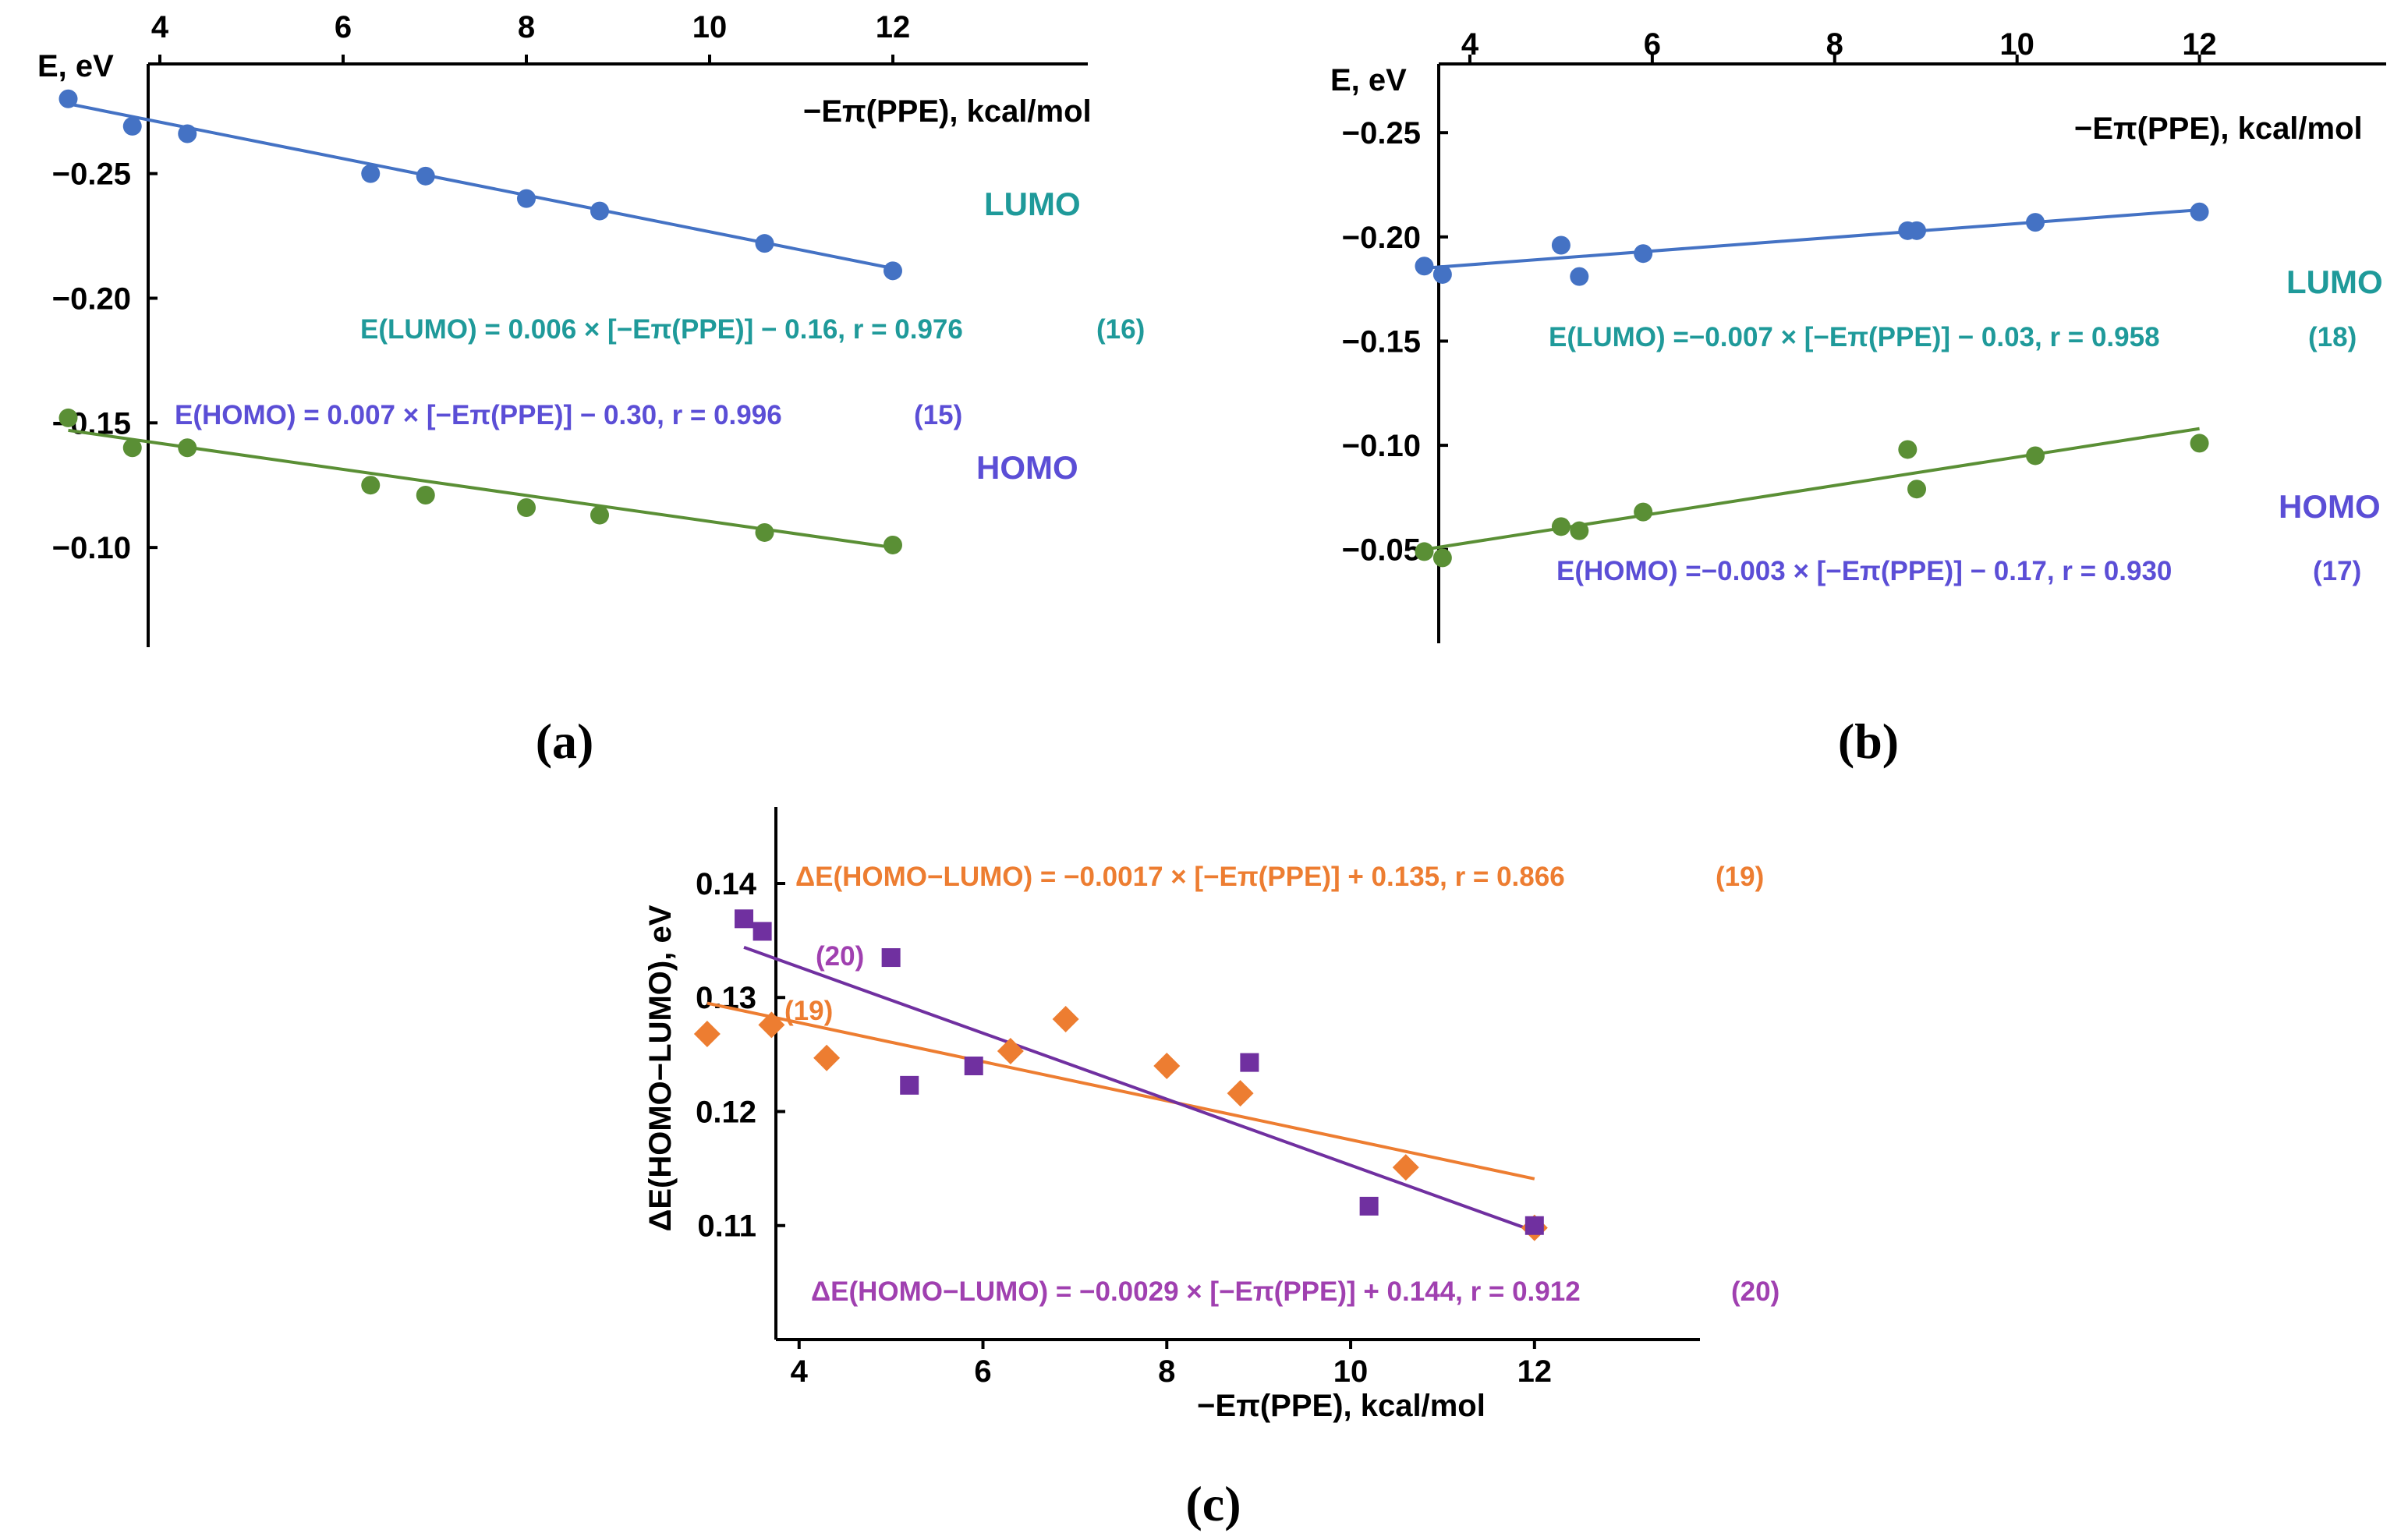 The width and height of the screenshot is (2408, 1540). I want to click on chart-b-lumo-label: LUMO, so click(2334, 282).